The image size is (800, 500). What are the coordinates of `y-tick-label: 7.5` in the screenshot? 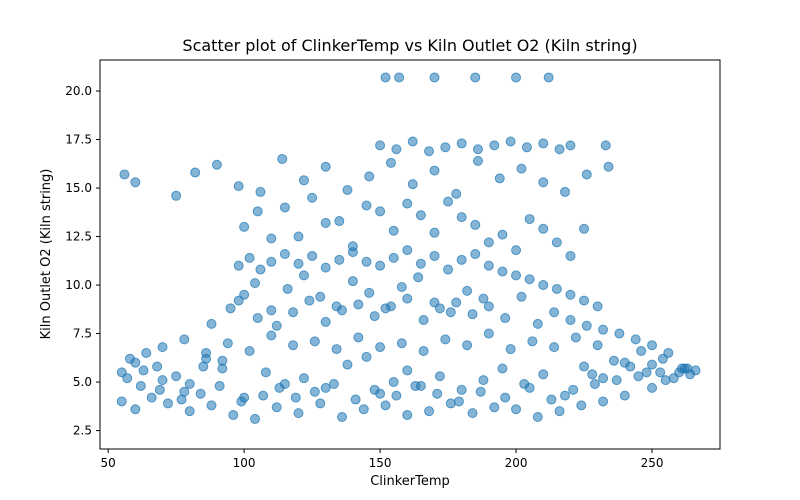 It's located at (82, 334).